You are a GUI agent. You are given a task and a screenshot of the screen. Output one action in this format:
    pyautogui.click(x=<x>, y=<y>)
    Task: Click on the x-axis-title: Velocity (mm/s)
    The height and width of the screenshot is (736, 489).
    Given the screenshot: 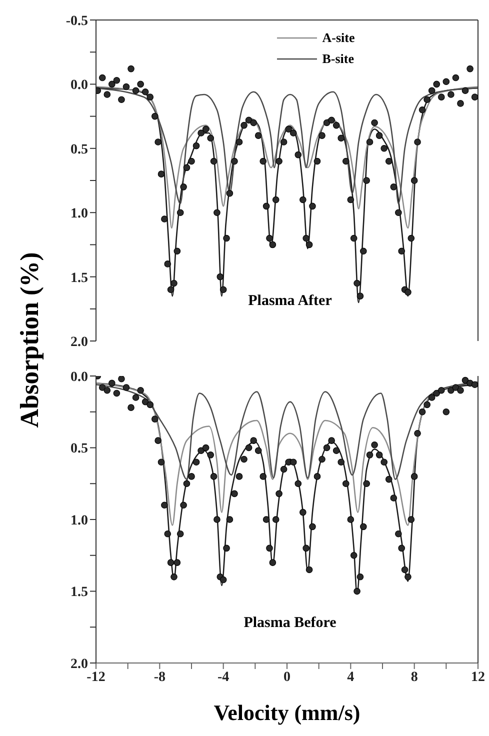 What is the action you would take?
    pyautogui.click(x=287, y=713)
    